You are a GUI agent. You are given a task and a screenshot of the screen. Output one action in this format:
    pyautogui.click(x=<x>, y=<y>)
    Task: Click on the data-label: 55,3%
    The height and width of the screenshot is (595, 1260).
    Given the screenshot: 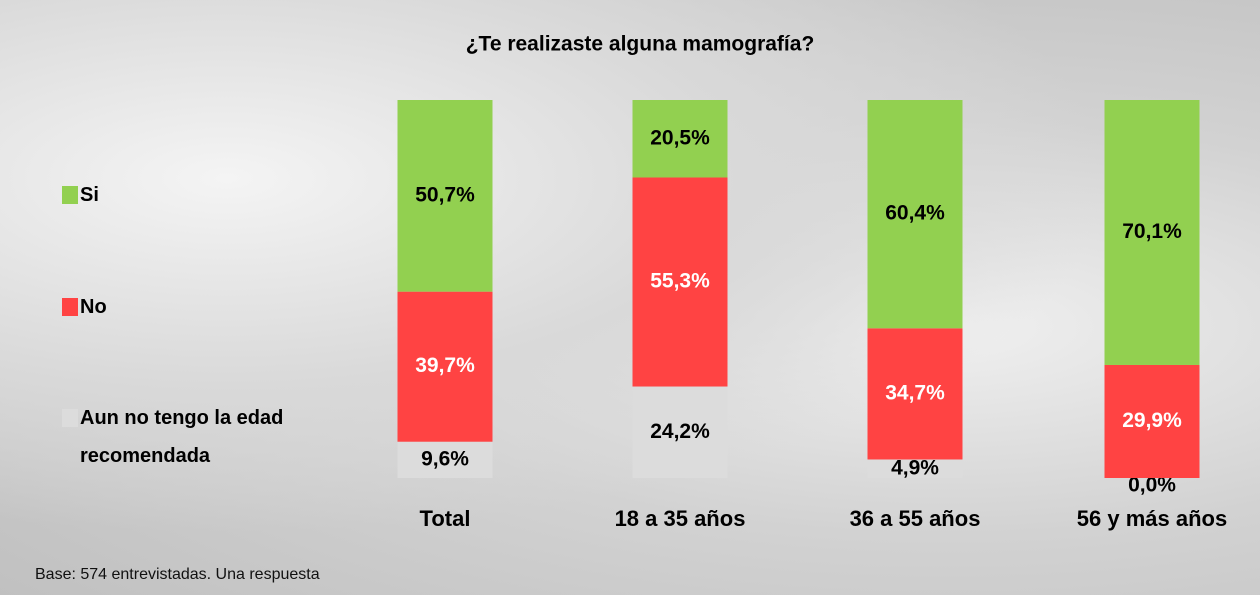 What is the action you would take?
    pyautogui.click(x=680, y=281)
    